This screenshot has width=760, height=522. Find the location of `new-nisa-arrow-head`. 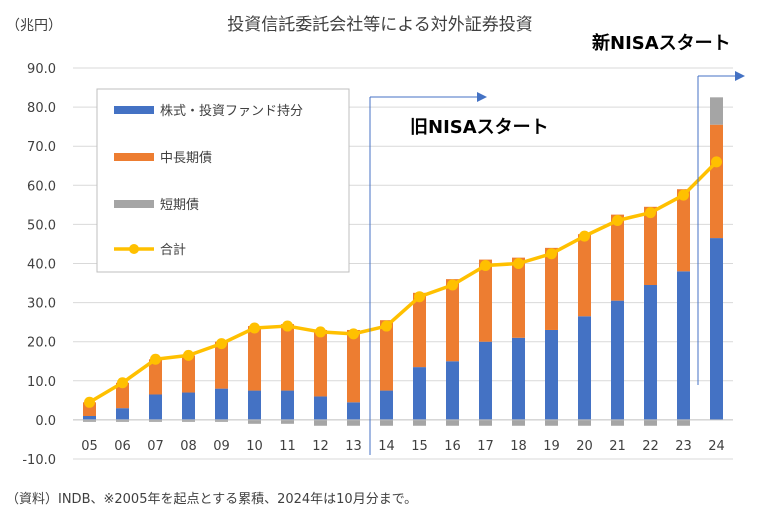

new-nisa-arrow-head is located at coordinates (740, 76).